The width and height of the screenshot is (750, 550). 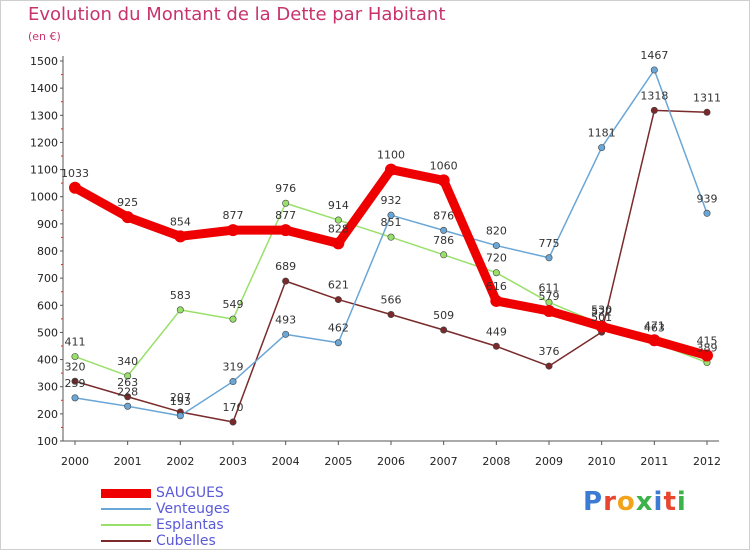 I want to click on y-tick-label: 700, so click(x=47, y=278).